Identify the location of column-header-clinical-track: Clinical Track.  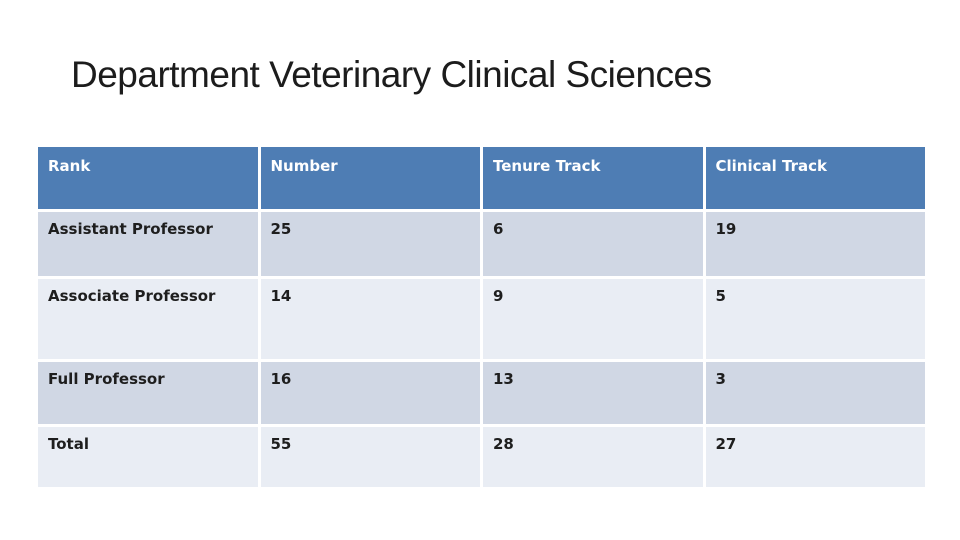
(815, 178).